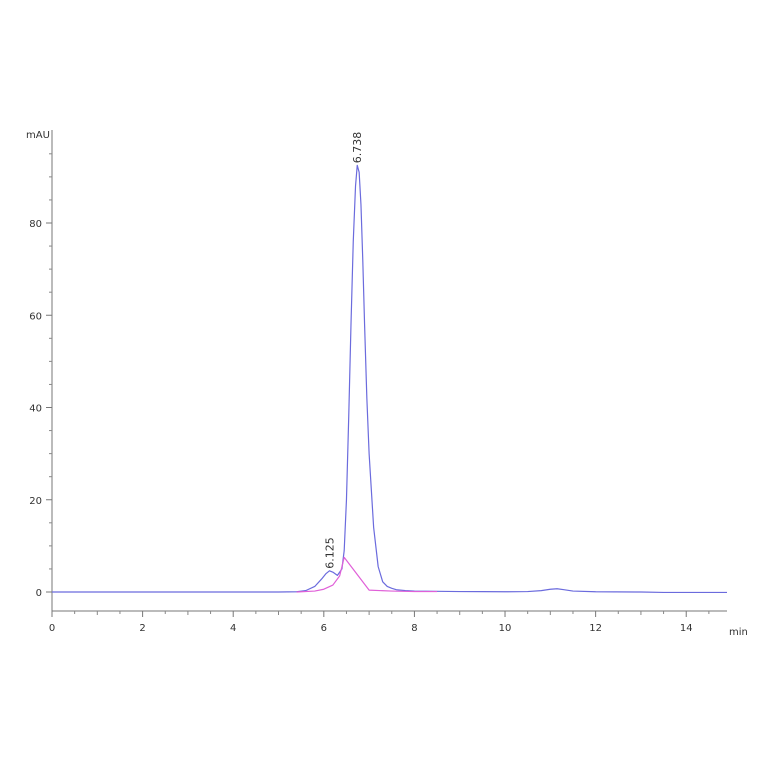  I want to click on peak-label: 6.125, so click(330, 553).